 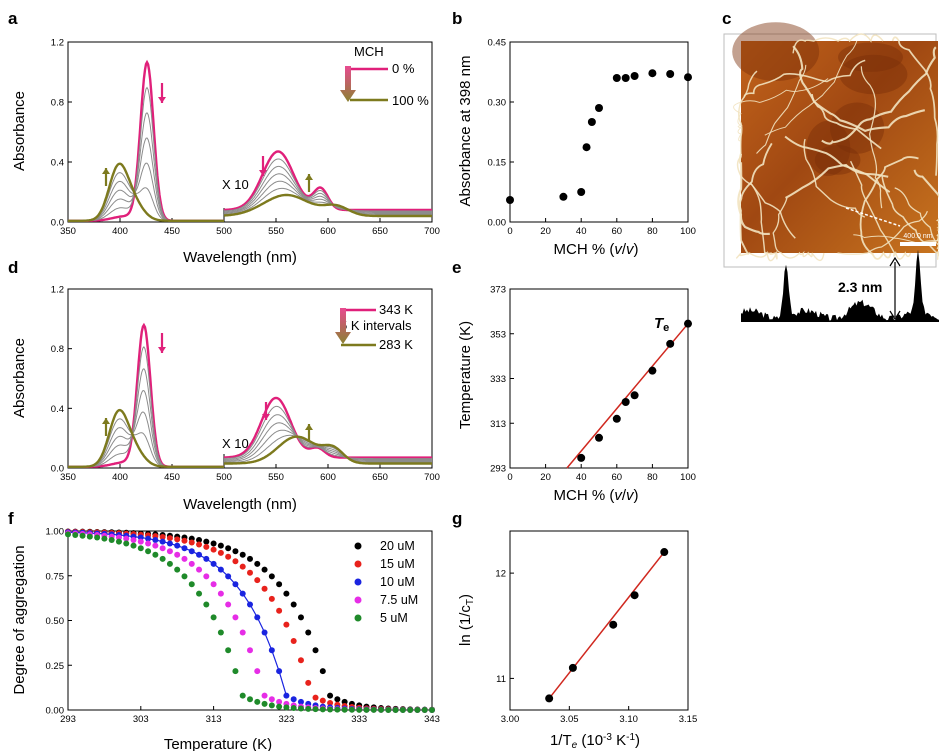 What do you see at coordinates (509, 231) in the screenshot?
I see `b-xtick-label: 0` at bounding box center [509, 231].